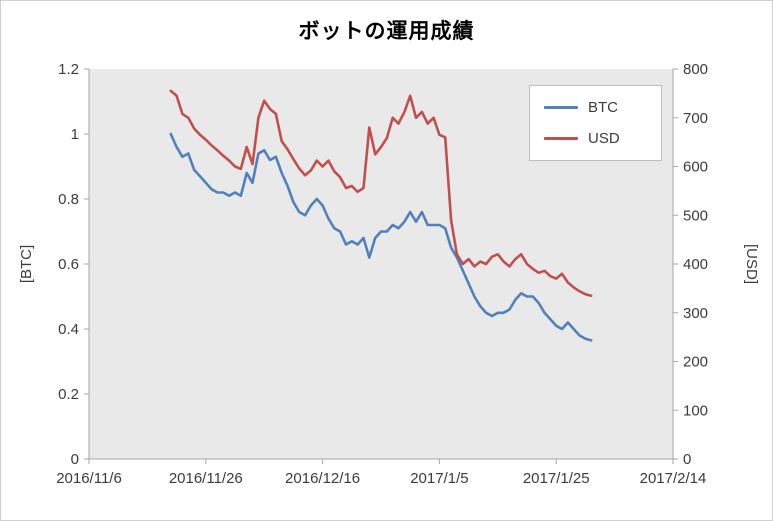 The height and width of the screenshot is (521, 773). I want to click on usd-legend-line-icon, so click(561, 138).